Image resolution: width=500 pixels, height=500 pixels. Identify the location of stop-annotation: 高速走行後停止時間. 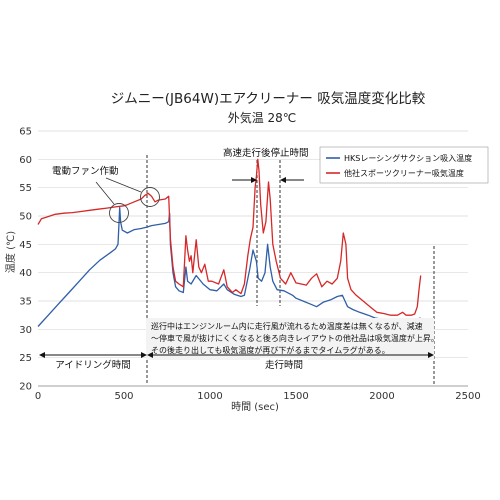
(266, 165).